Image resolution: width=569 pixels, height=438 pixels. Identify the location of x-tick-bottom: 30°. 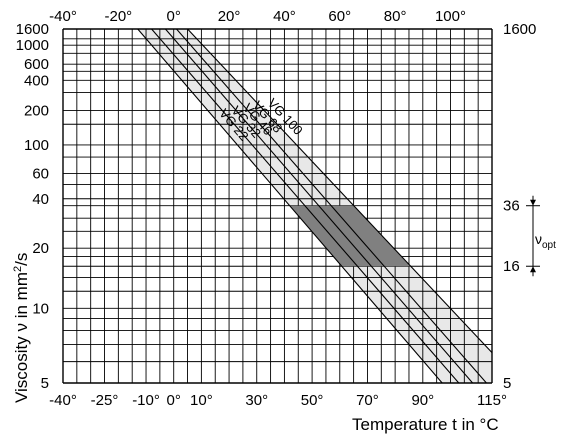
(256, 400).